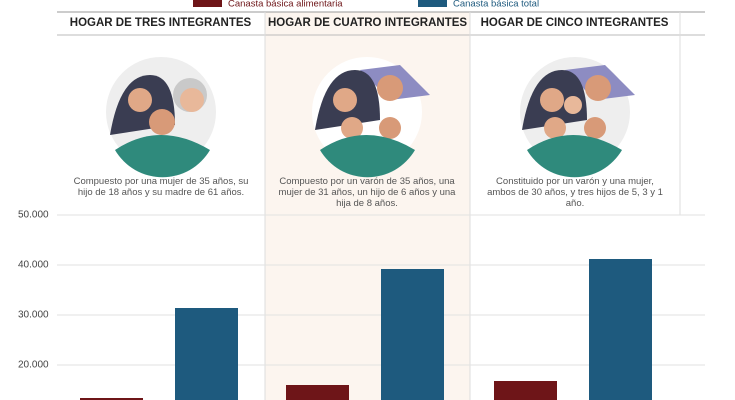 The width and height of the screenshot is (735, 400). What do you see at coordinates (33, 315) in the screenshot?
I see `y-tick-label: 30.000` at bounding box center [33, 315].